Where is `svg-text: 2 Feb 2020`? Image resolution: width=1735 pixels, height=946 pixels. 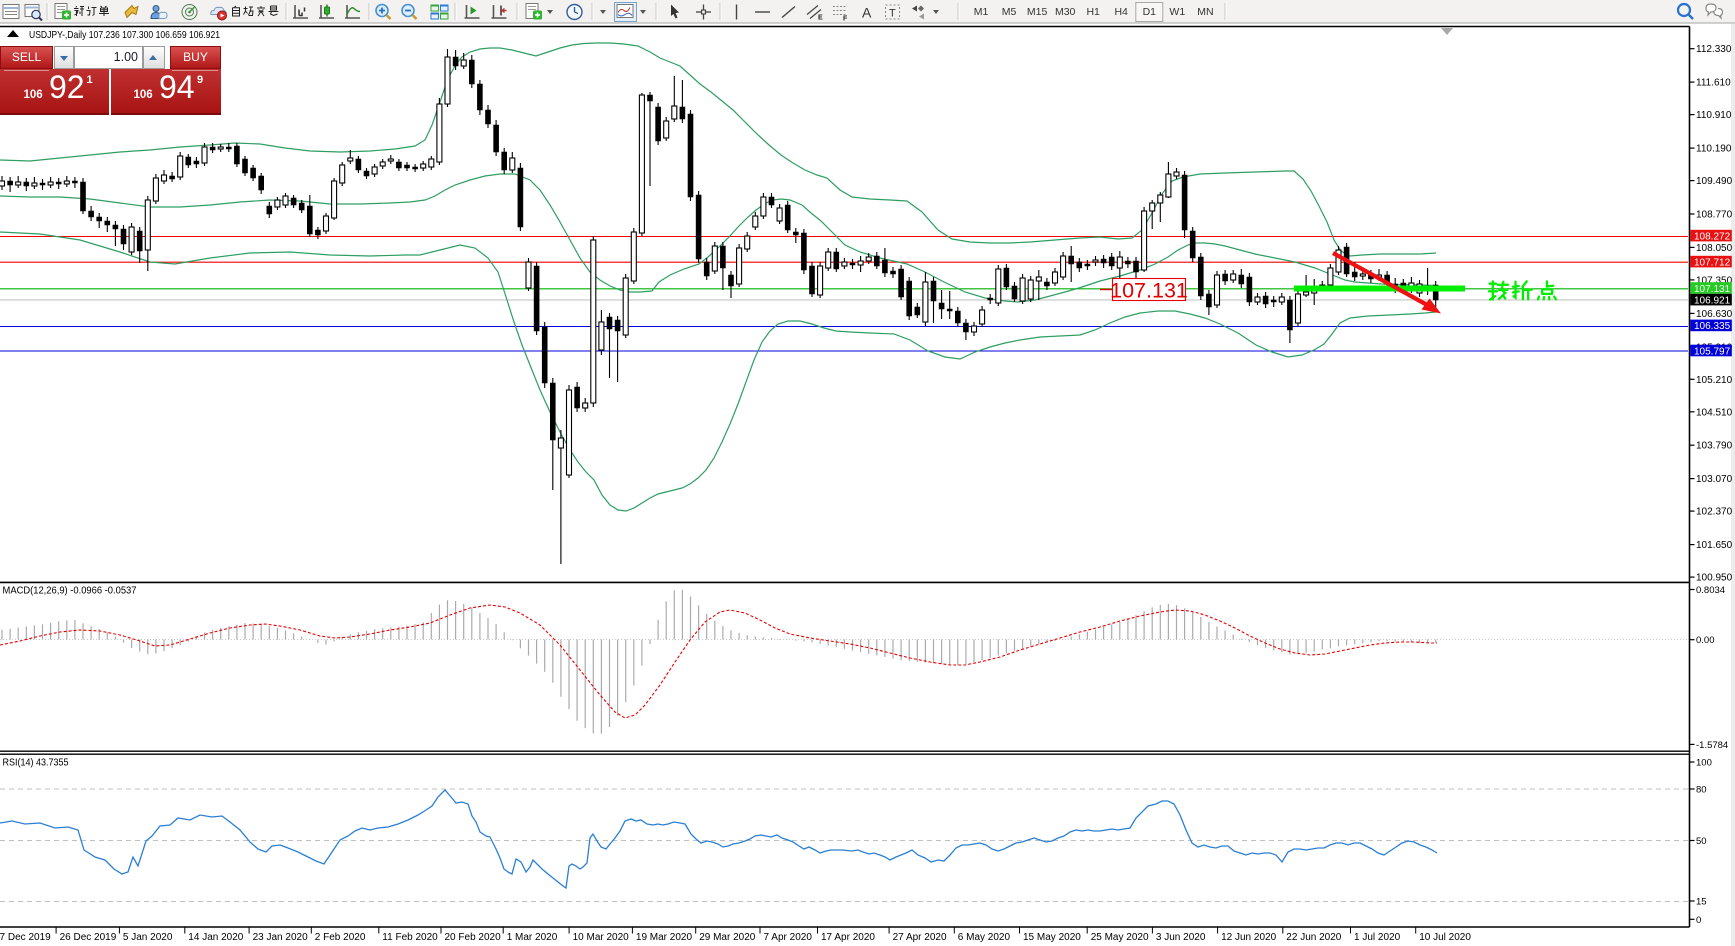
svg-text: 2 Feb 2020 is located at coordinates (340, 937).